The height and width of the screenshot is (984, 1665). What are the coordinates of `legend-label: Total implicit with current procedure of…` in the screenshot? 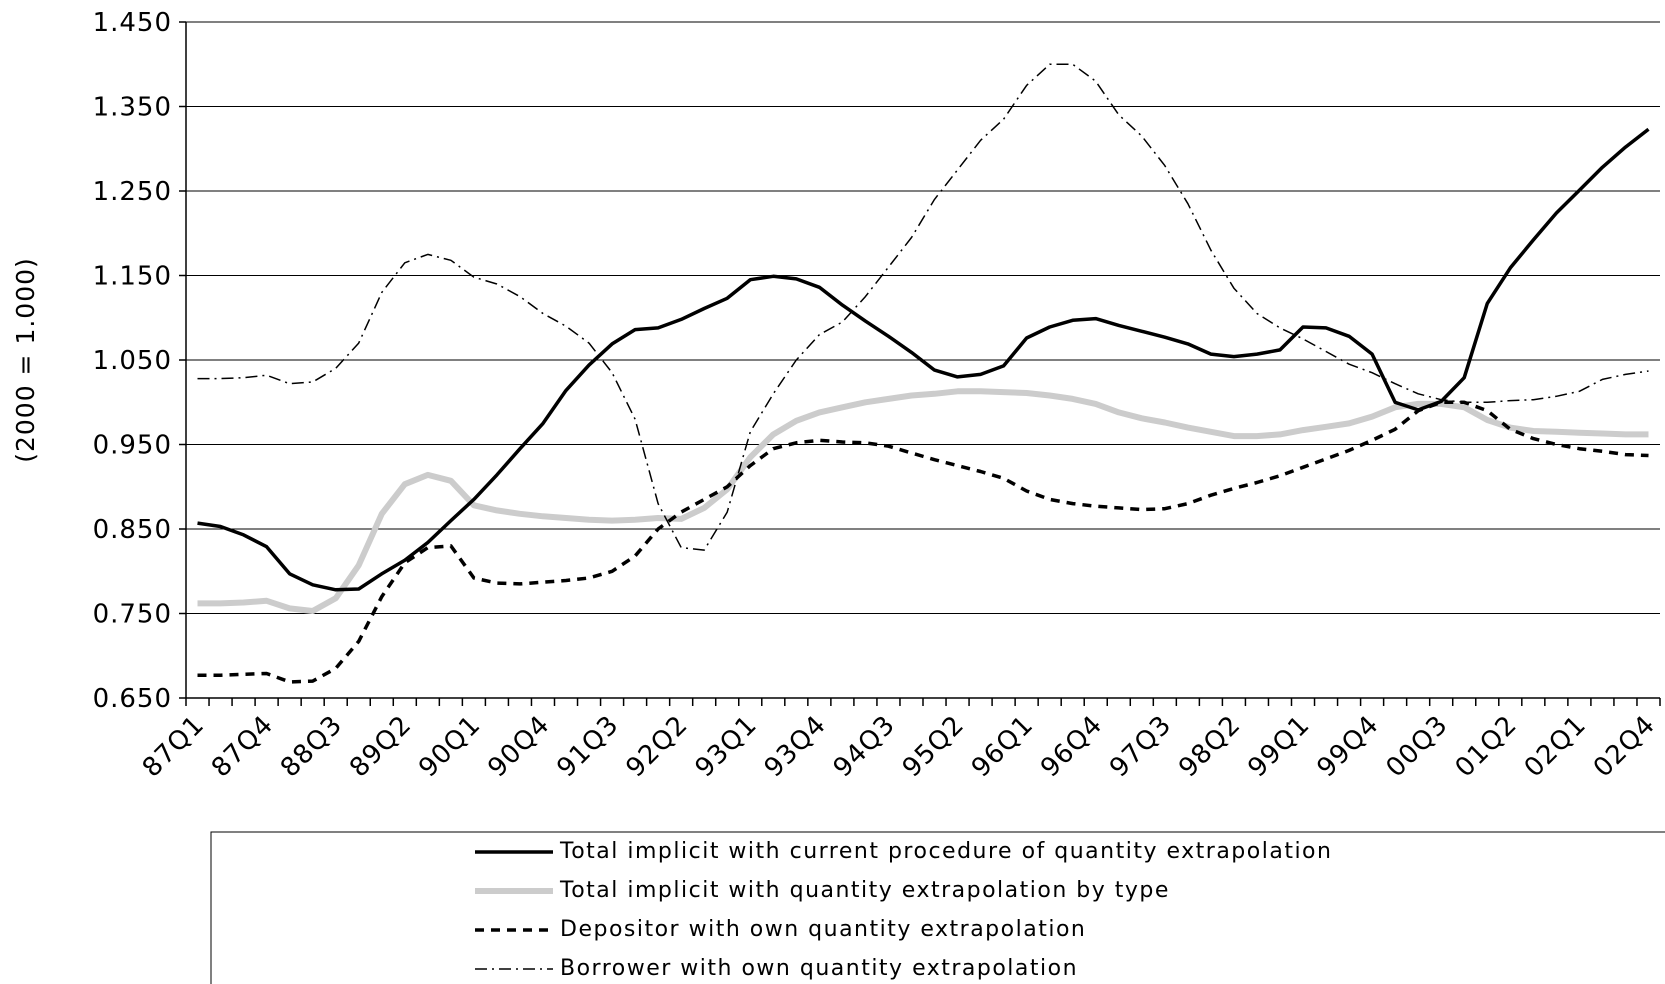 It's located at (945, 851).